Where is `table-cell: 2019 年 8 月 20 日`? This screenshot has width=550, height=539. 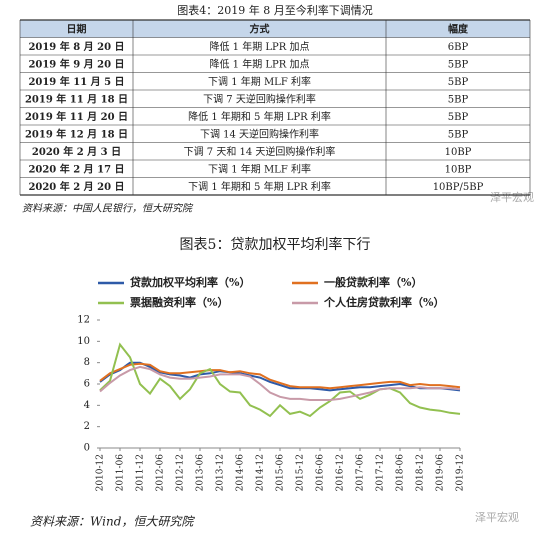
table-cell: 2019 年 8 月 20 日 is located at coordinates (76, 46).